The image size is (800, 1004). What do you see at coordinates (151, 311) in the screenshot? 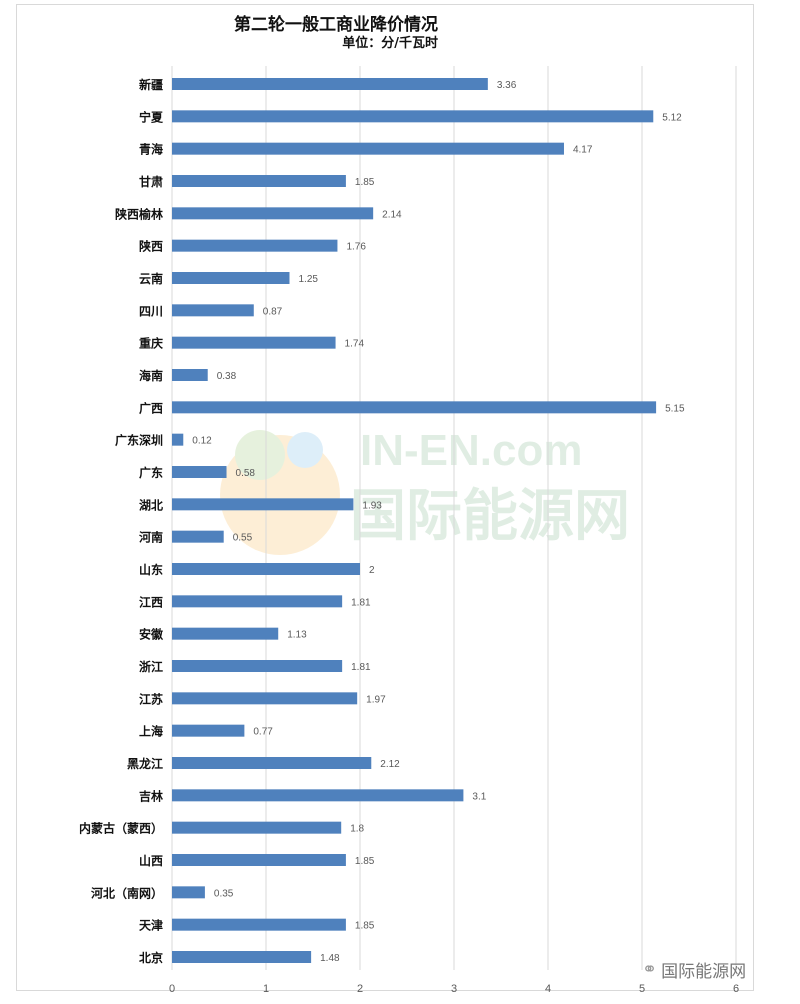
I see `category-label: 四川` at bounding box center [151, 311].